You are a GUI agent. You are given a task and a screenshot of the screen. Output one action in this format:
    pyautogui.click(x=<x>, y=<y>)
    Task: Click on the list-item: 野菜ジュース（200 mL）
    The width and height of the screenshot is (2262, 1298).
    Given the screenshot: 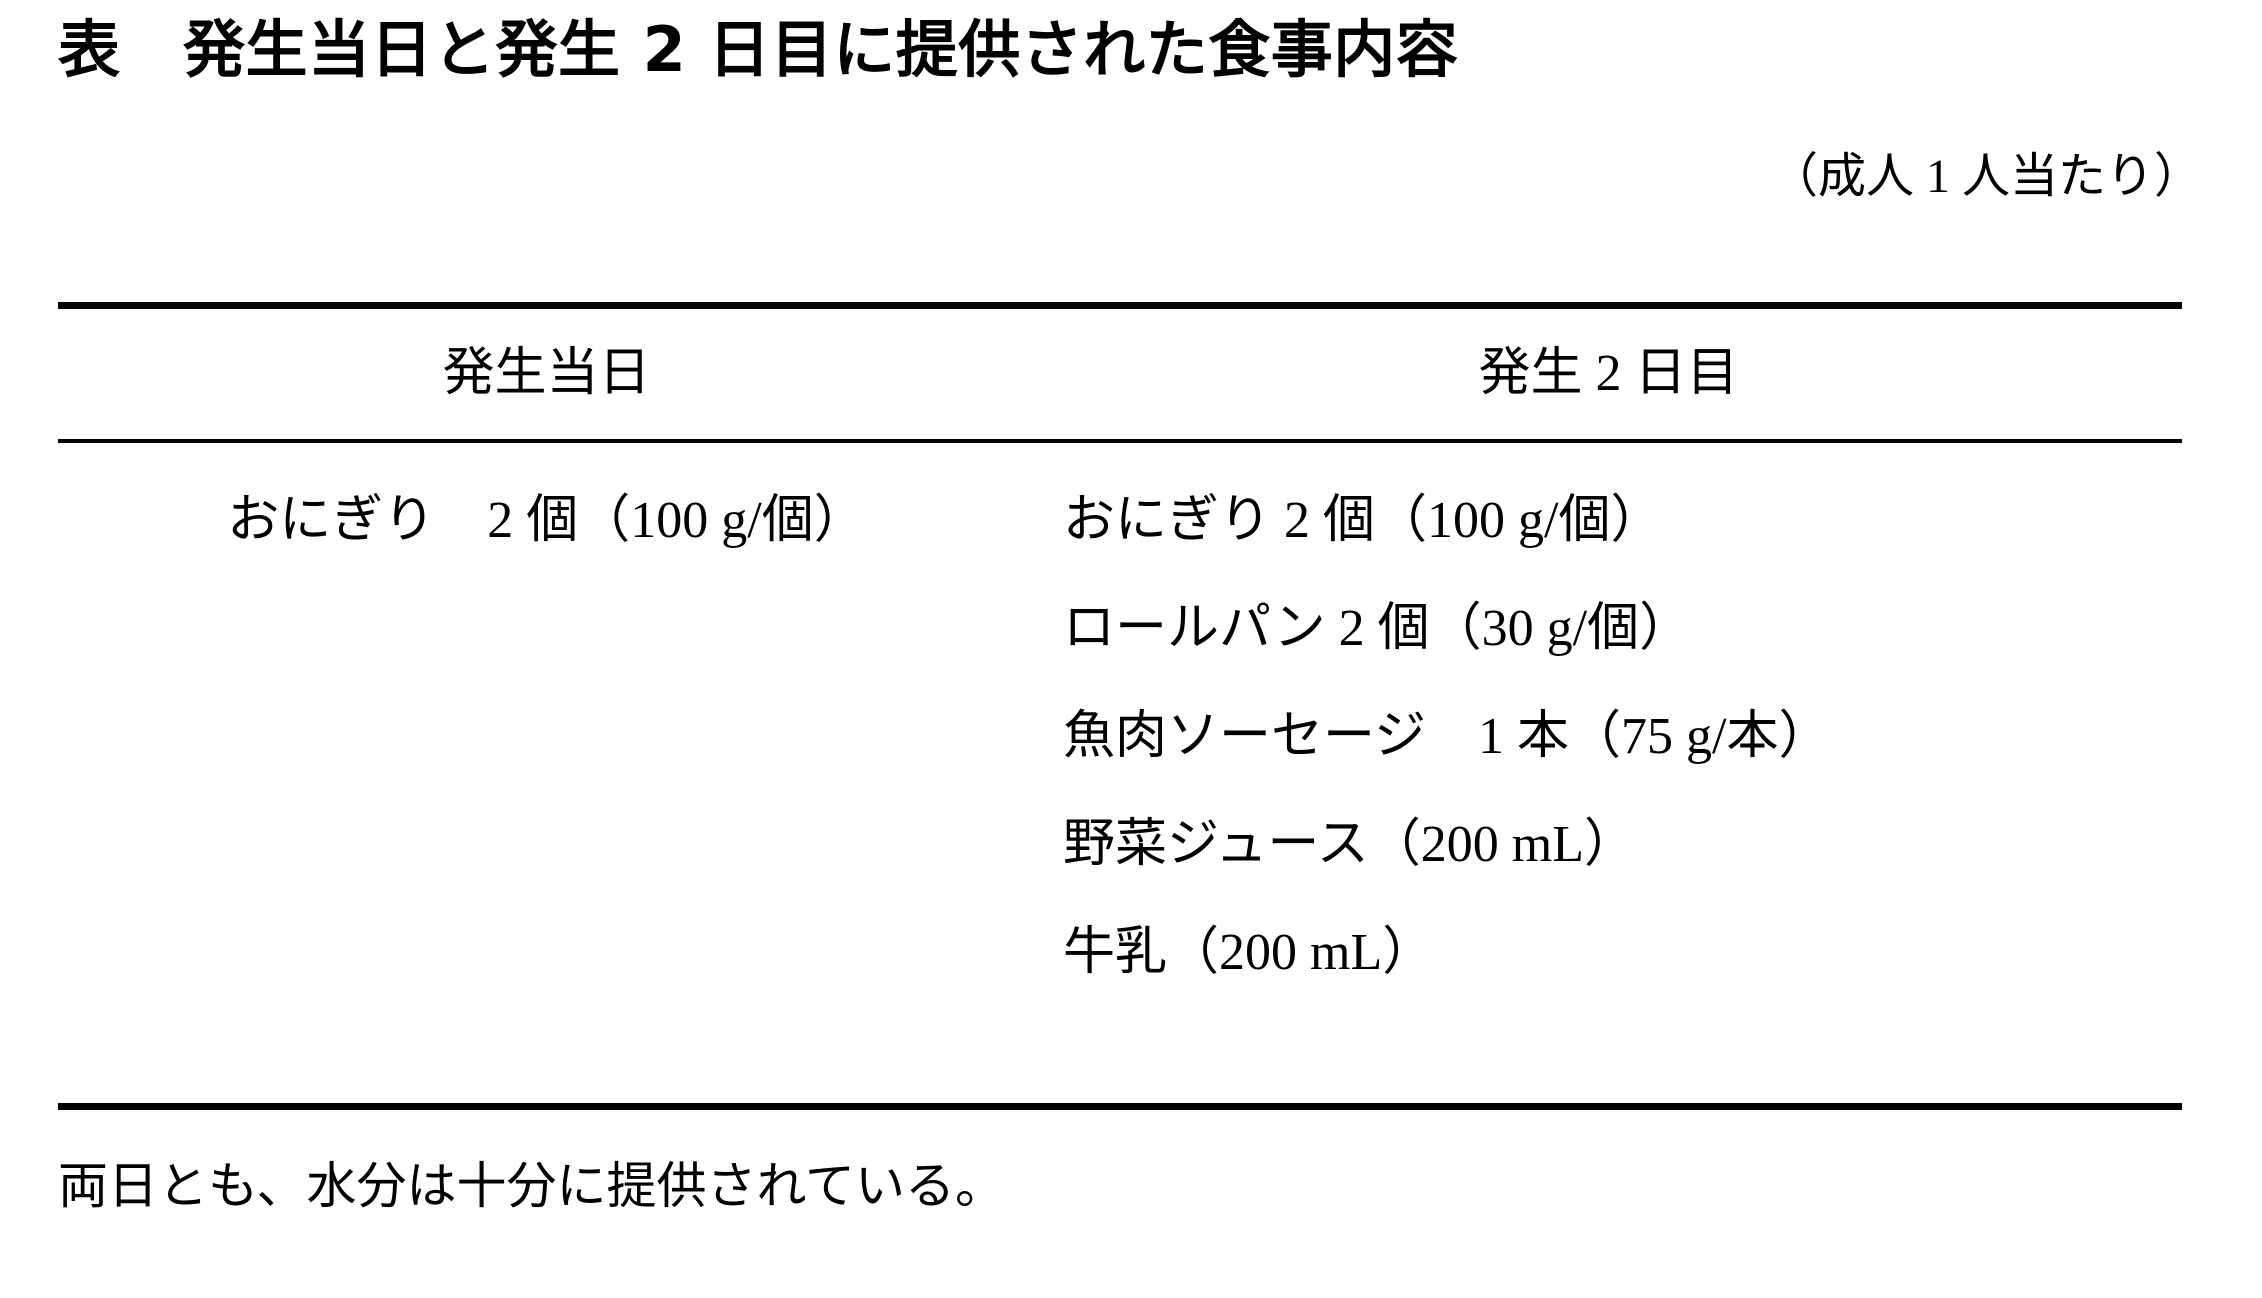 What is the action you would take?
    pyautogui.click(x=1350, y=844)
    